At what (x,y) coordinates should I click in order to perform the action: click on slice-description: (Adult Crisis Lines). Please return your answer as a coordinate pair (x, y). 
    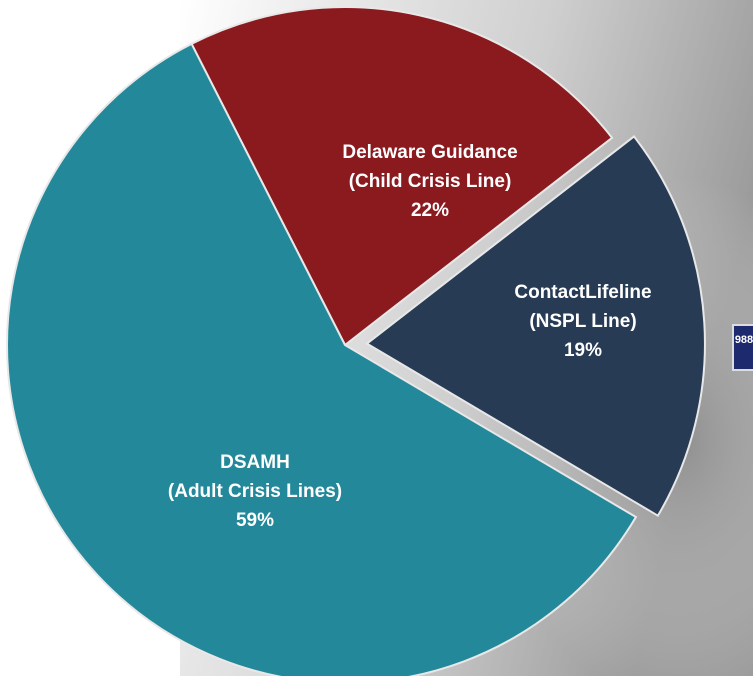
    Looking at the image, I should click on (255, 491).